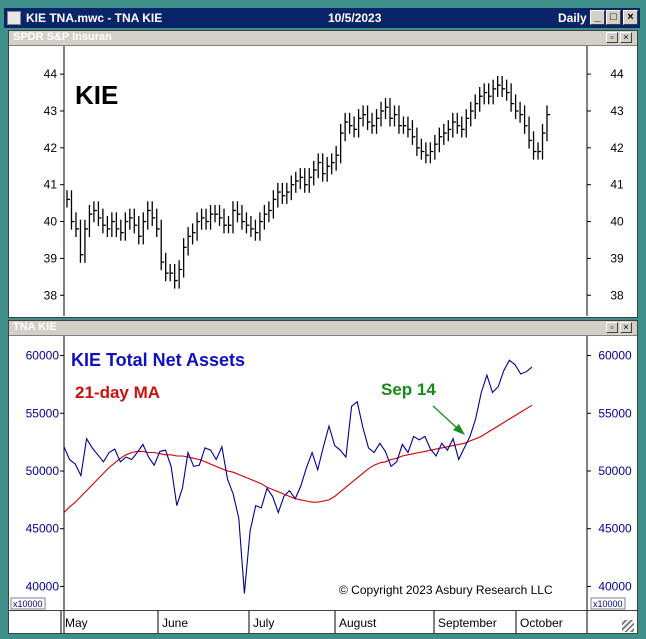  What do you see at coordinates (630, 17) in the screenshot?
I see `close-button: ×` at bounding box center [630, 17].